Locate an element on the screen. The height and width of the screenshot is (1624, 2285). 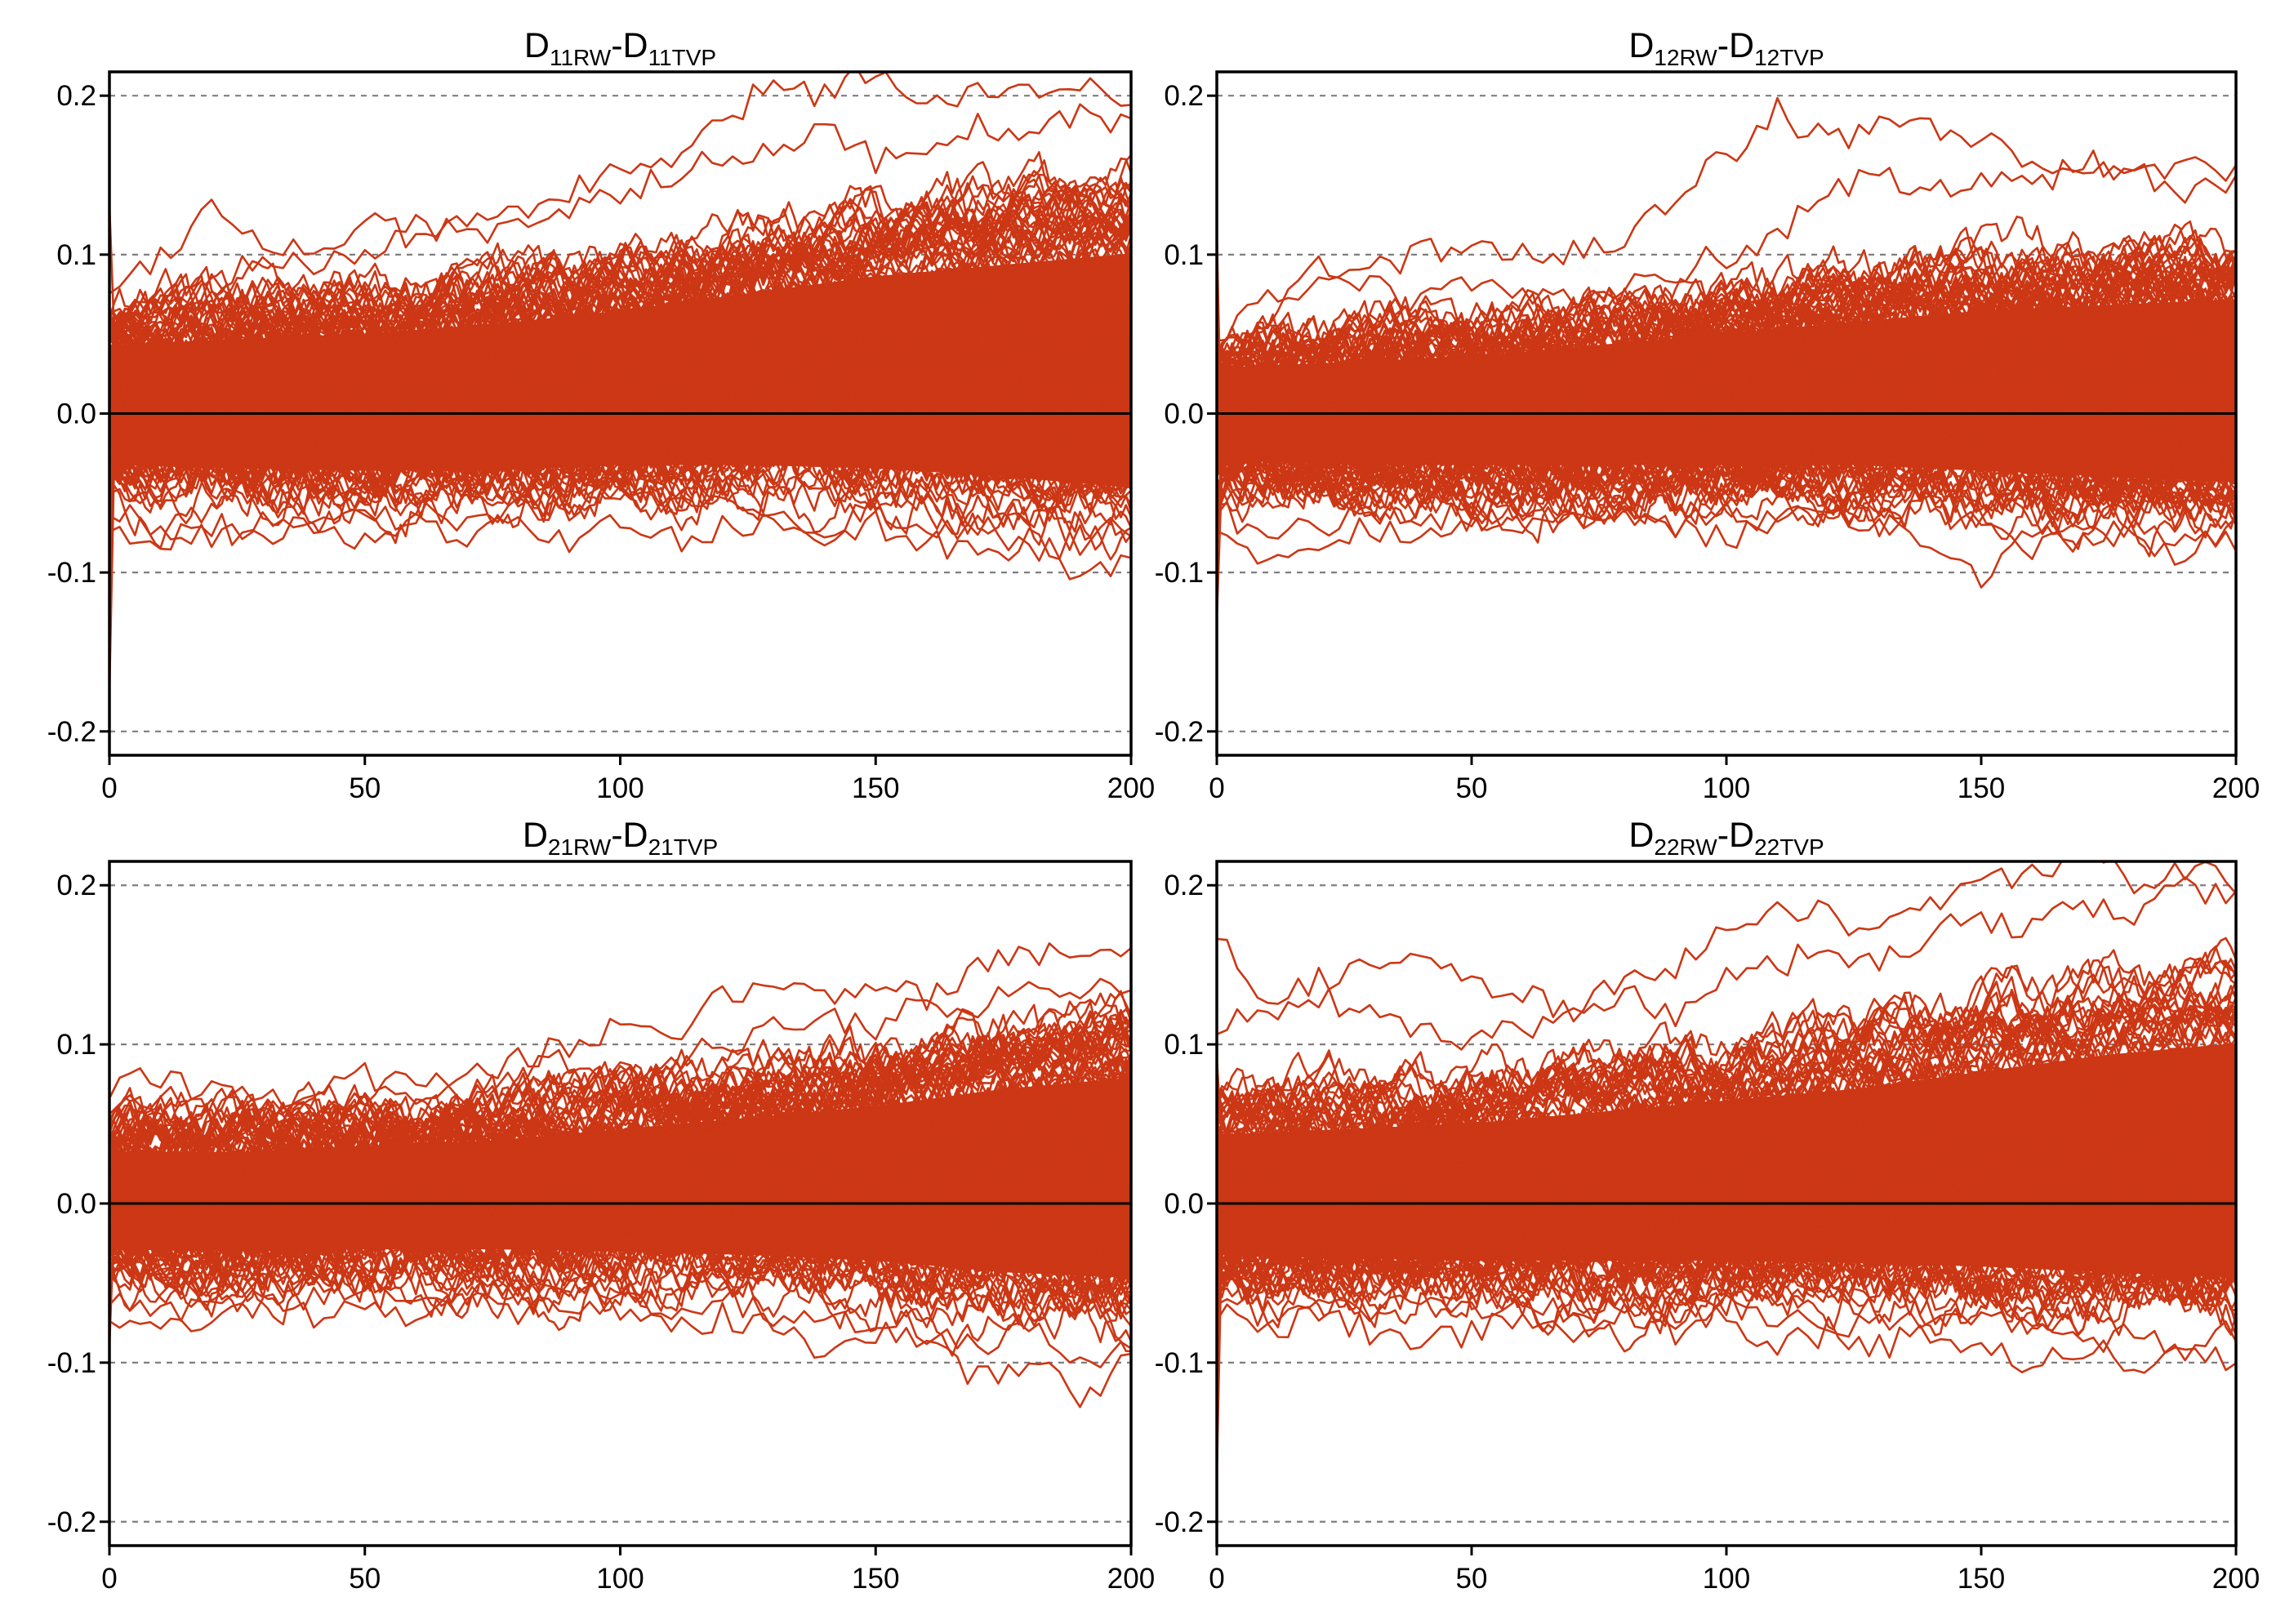
panel-title: D11RW-D11TVP is located at coordinates (620, 48).